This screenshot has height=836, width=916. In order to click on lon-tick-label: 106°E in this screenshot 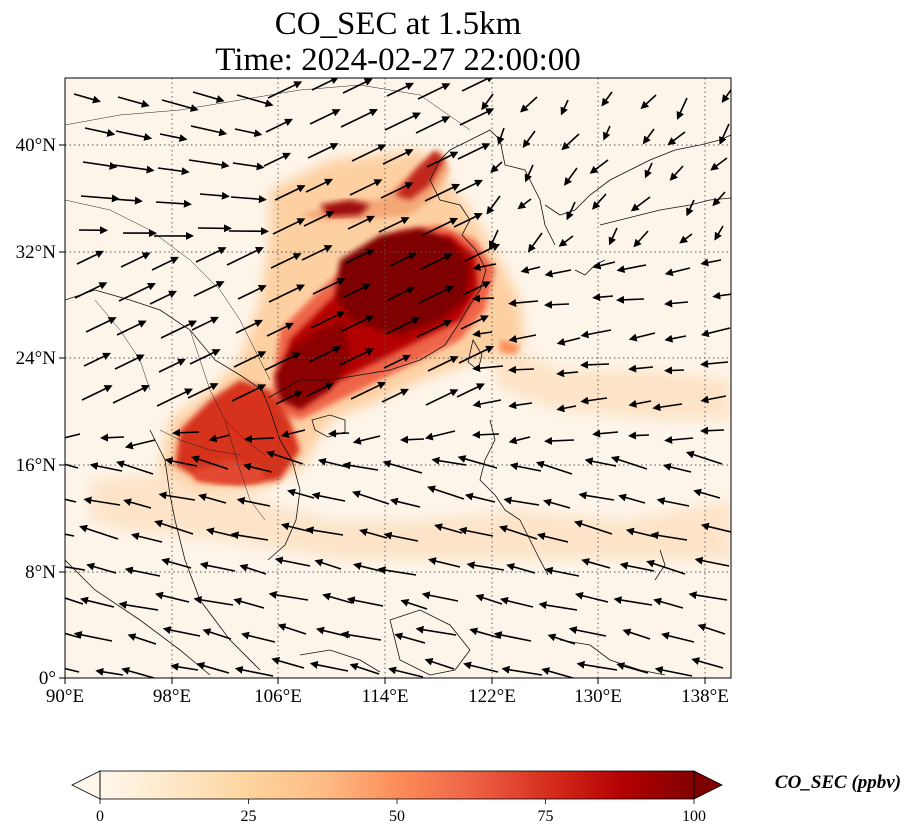, I will do `click(278, 696)`.